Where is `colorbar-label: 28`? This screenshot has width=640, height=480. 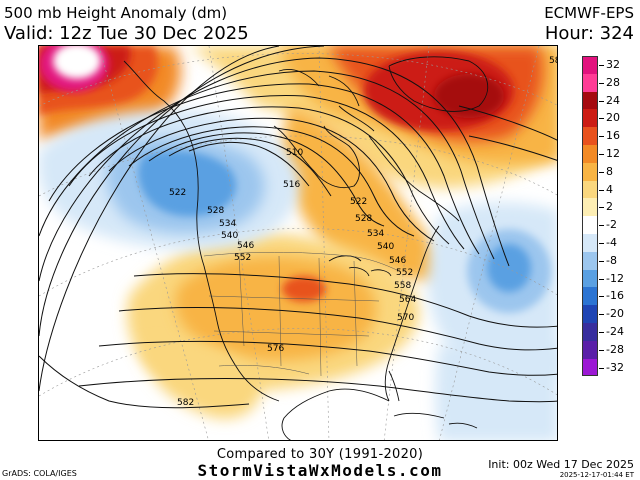 colorbar-label: 28 is located at coordinates (613, 82).